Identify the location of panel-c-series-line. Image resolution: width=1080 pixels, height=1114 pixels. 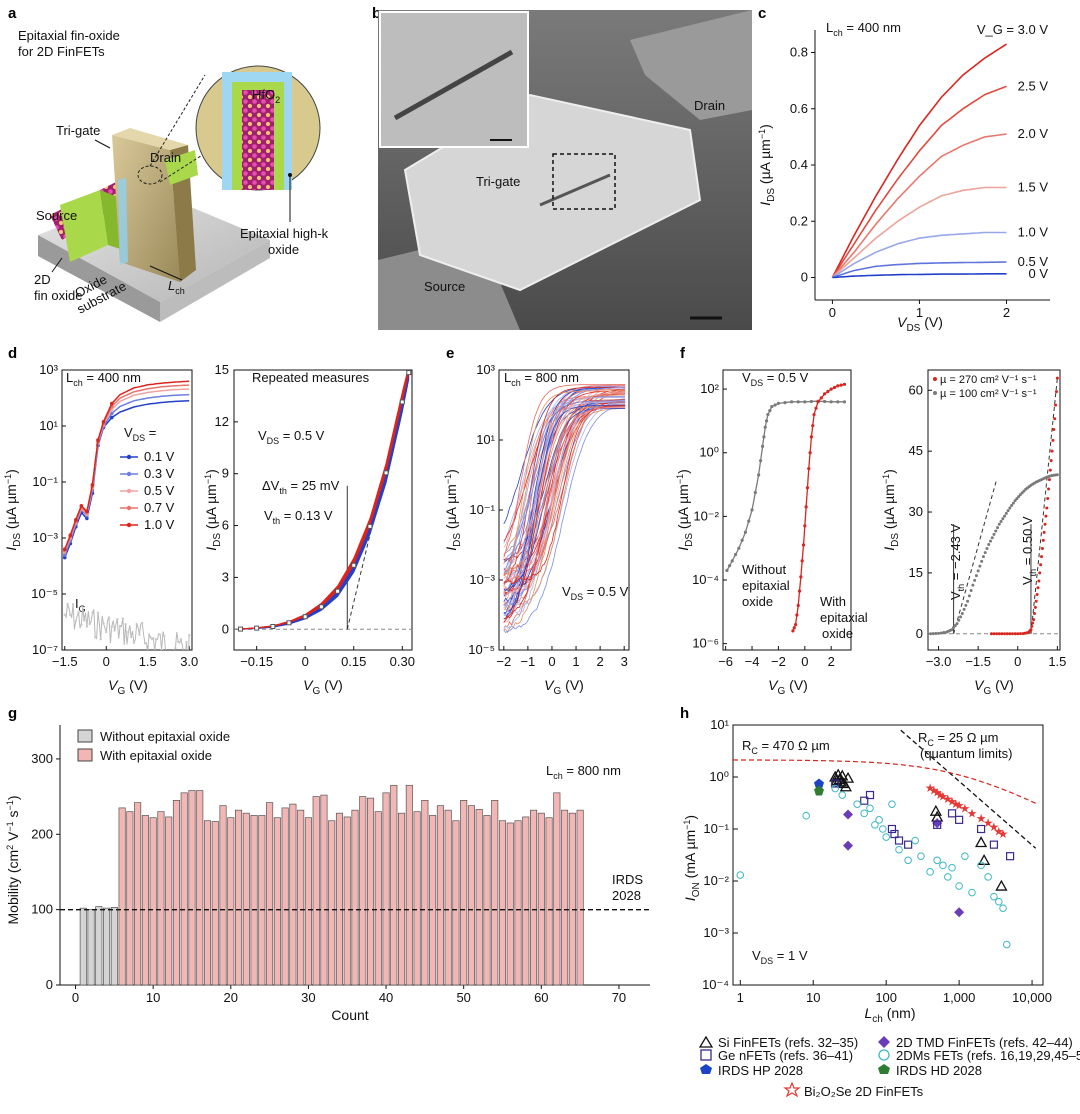
(919, 232).